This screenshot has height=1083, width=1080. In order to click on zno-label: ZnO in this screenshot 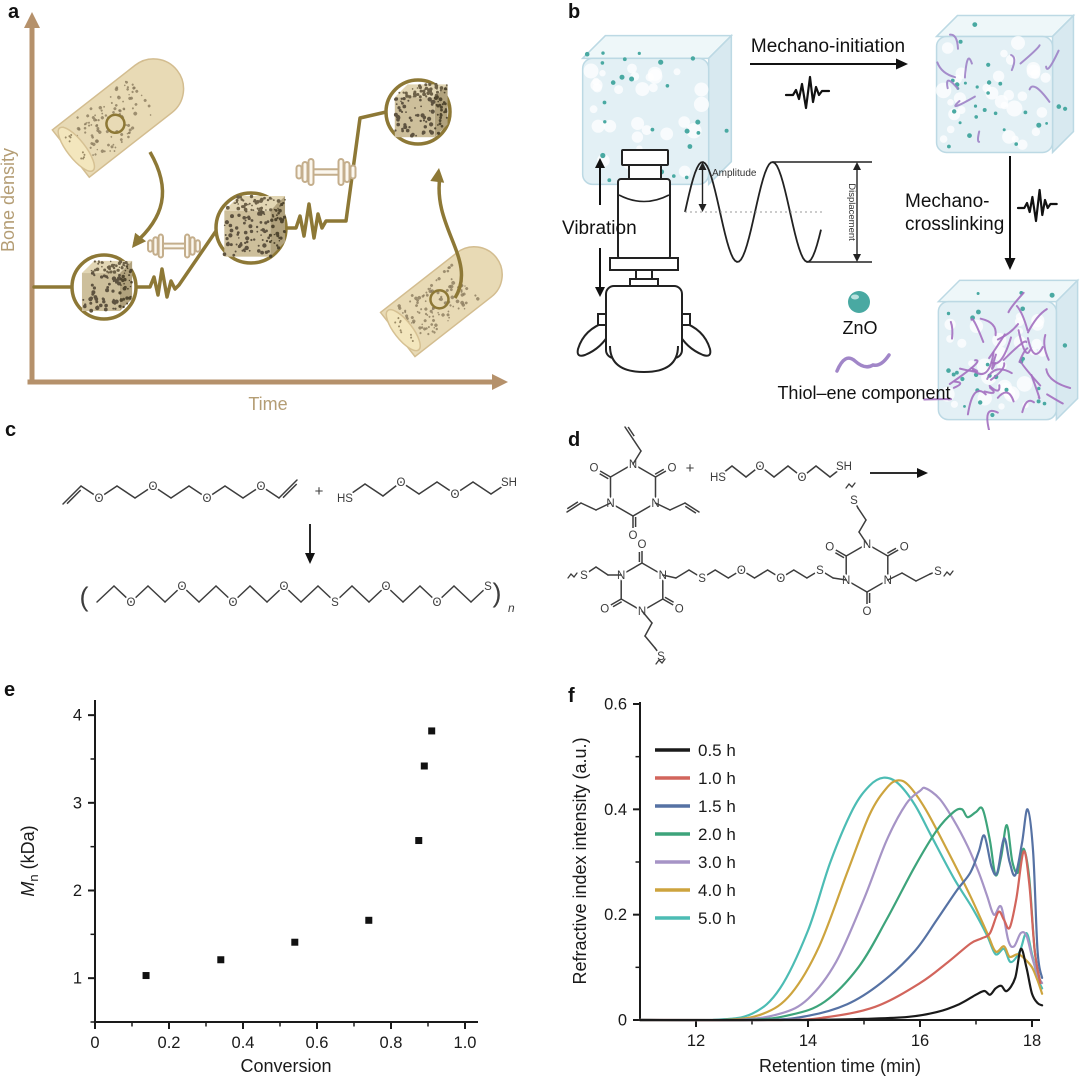, I will do `click(859, 328)`.